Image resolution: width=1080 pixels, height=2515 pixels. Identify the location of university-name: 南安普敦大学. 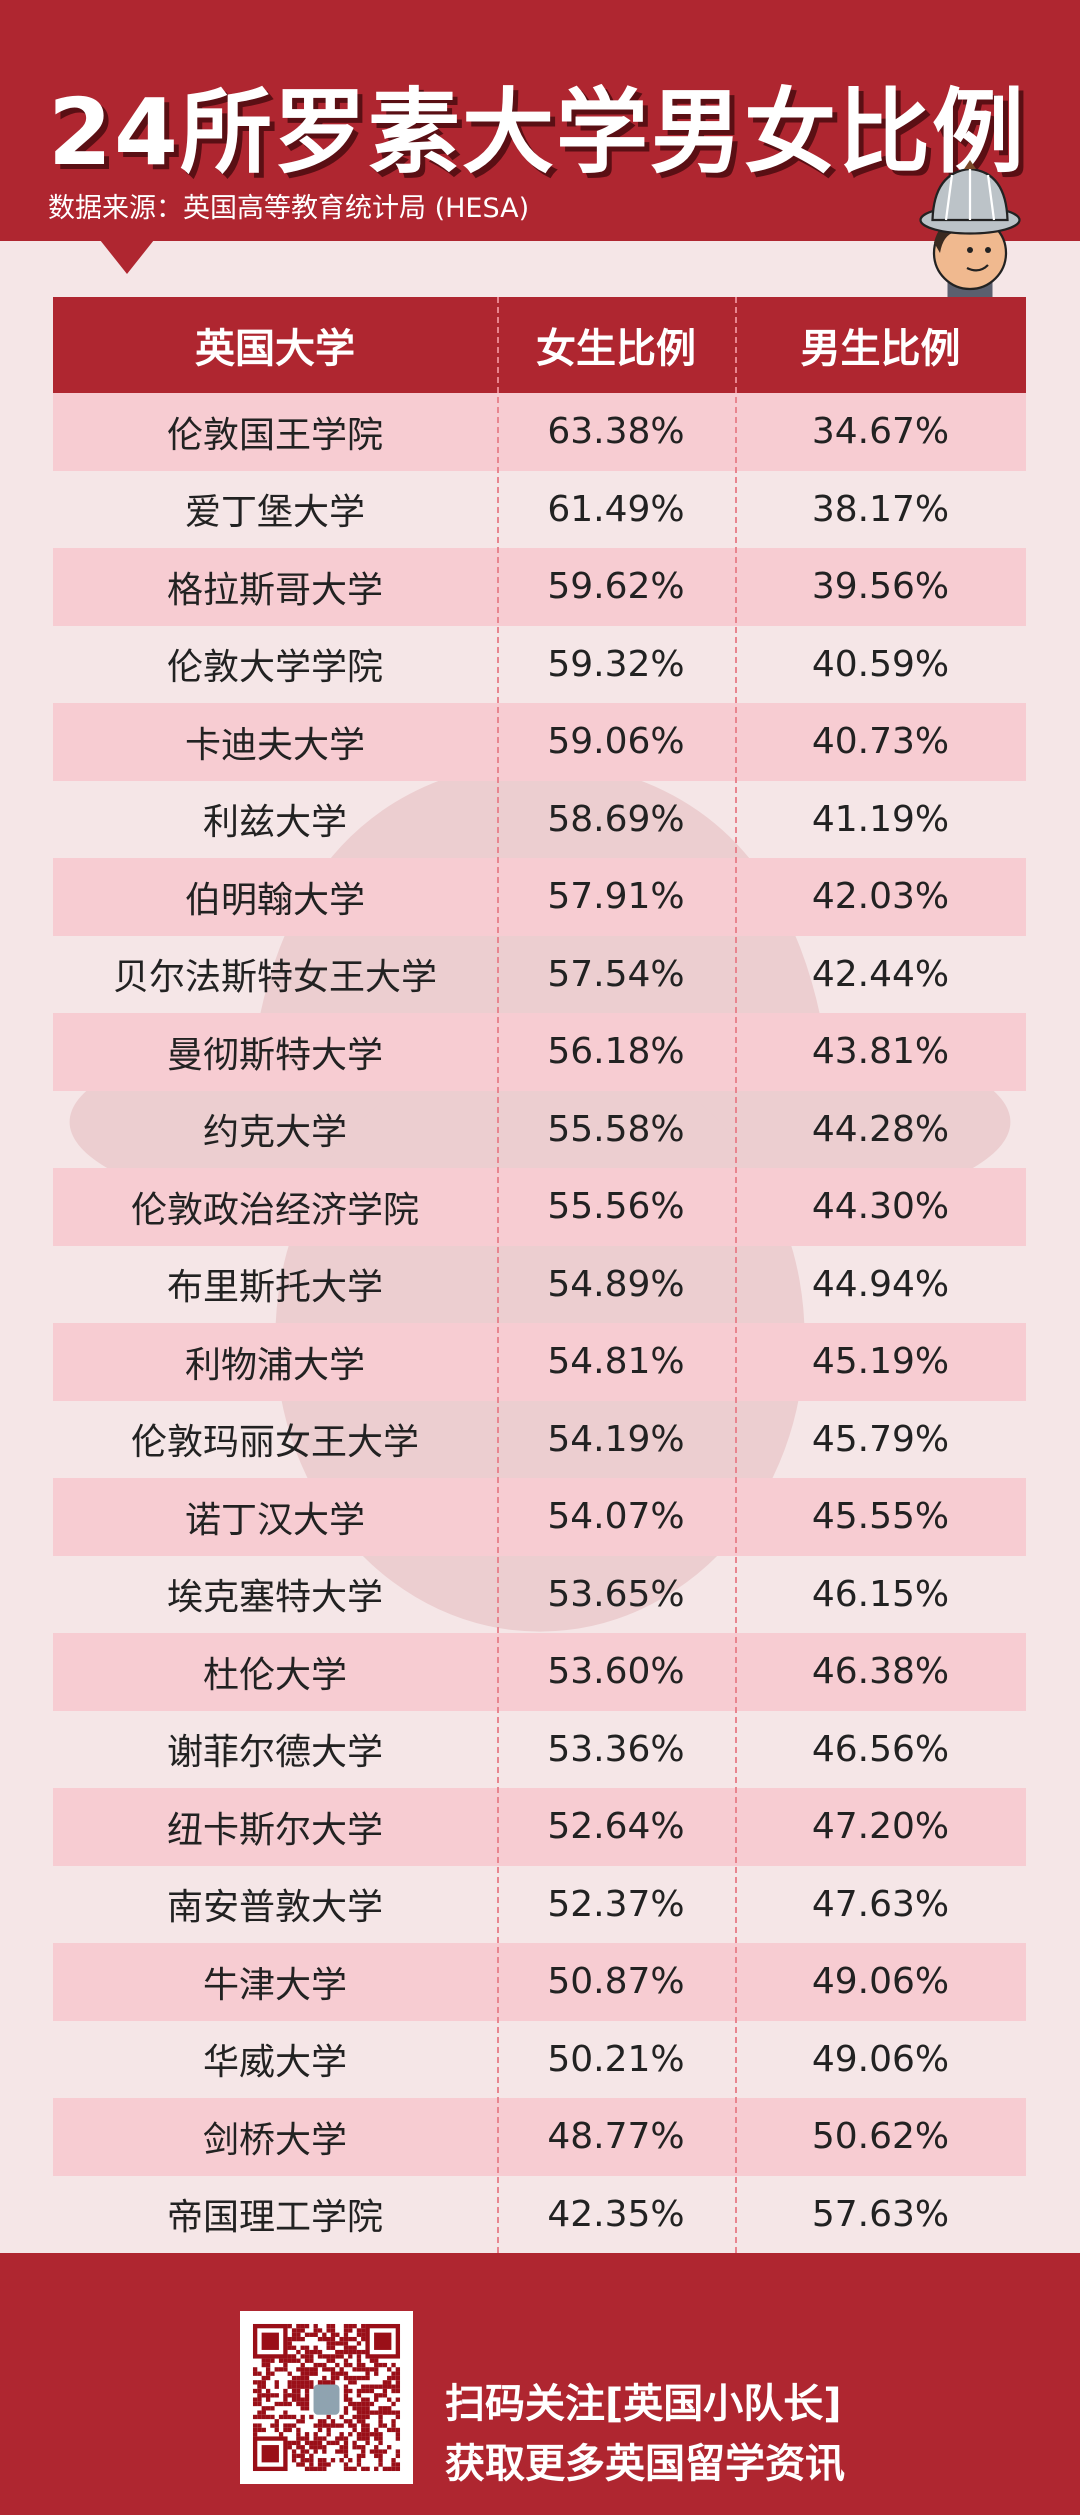
(274, 1908).